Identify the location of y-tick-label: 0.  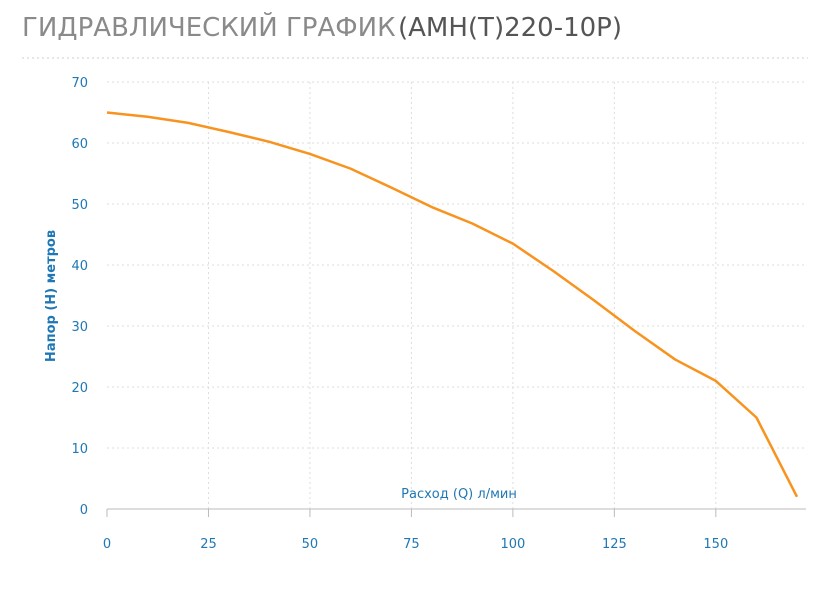
(84, 510).